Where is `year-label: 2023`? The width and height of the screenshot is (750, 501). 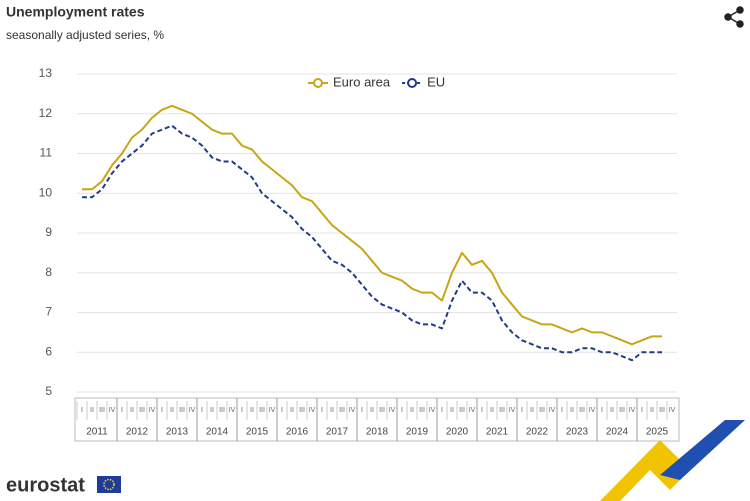 year-label: 2023 is located at coordinates (577, 432).